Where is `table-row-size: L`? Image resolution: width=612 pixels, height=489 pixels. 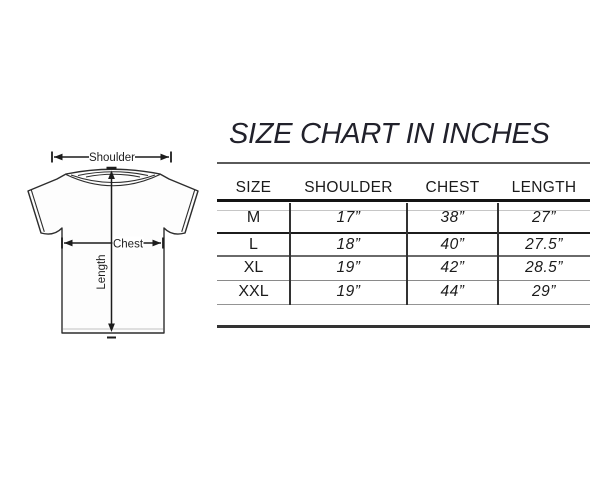
table-row-size: L is located at coordinates (253, 244).